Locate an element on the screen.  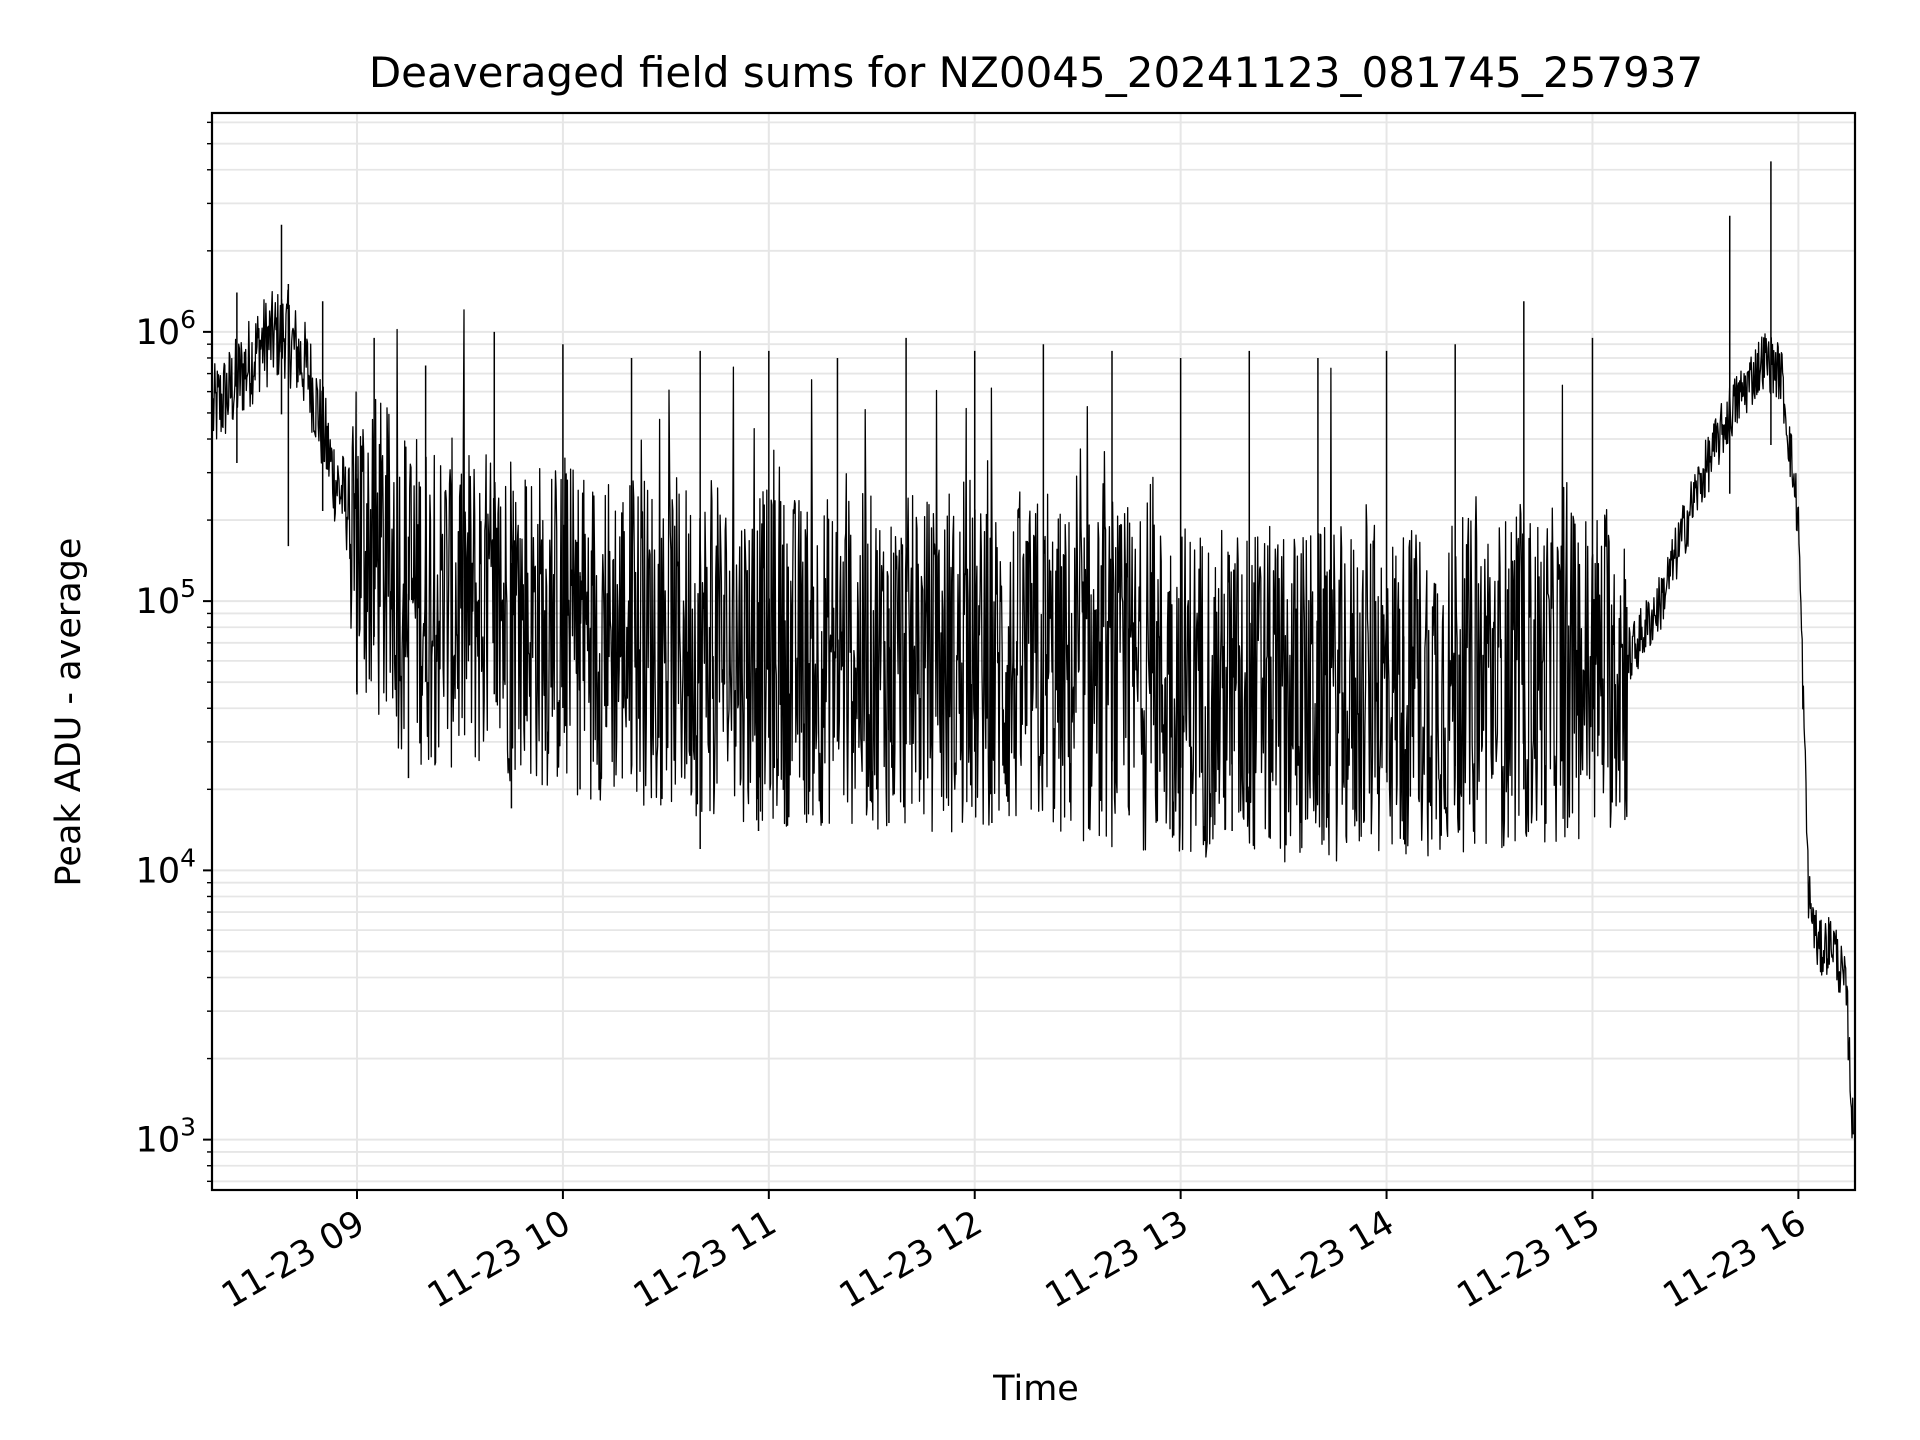
y-tick-label: 10⁴ is located at coordinates (166, 867).